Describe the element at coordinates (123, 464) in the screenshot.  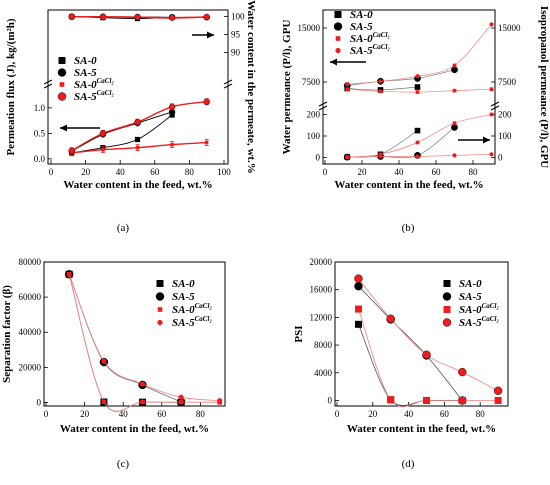
I see `panel-label: (c)` at that location.